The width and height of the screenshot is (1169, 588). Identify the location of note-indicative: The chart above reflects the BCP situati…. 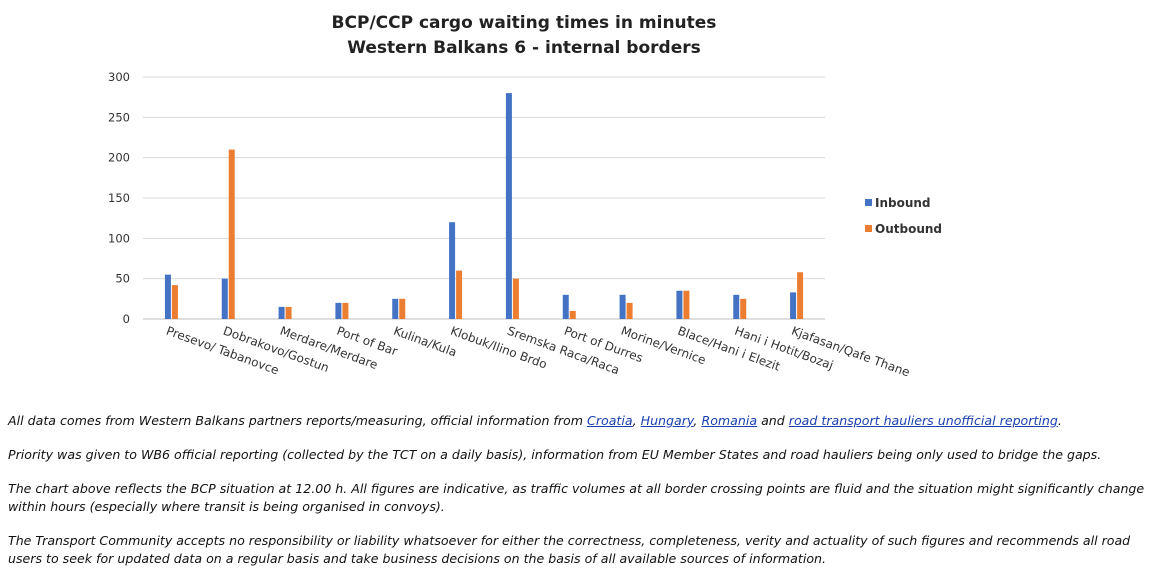
(576, 497).